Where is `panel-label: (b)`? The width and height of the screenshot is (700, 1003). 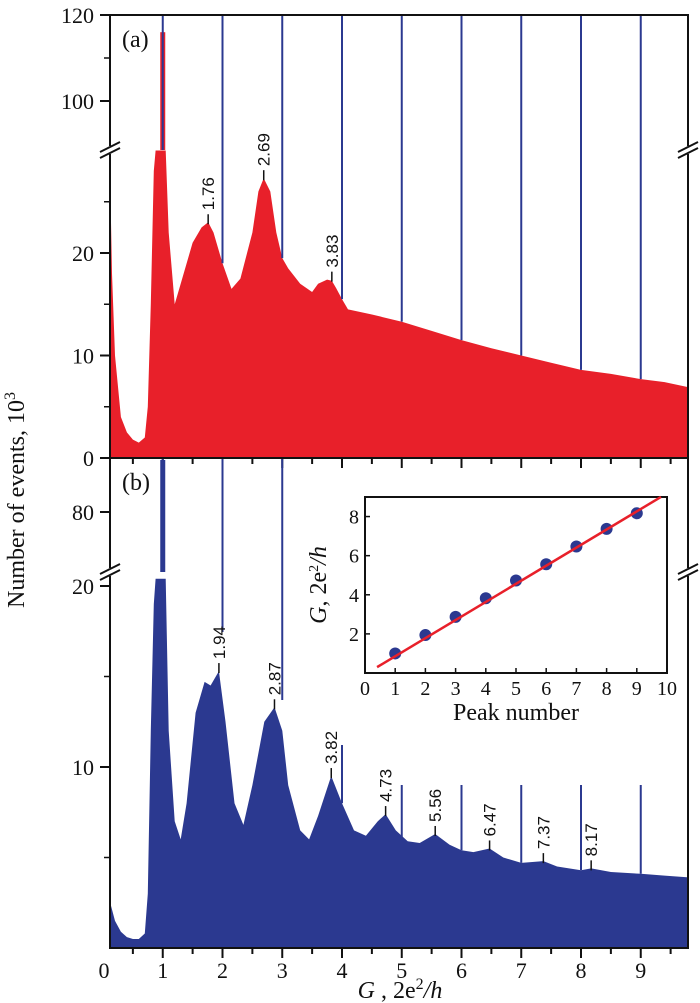
panel-label: (b) is located at coordinates (136, 483).